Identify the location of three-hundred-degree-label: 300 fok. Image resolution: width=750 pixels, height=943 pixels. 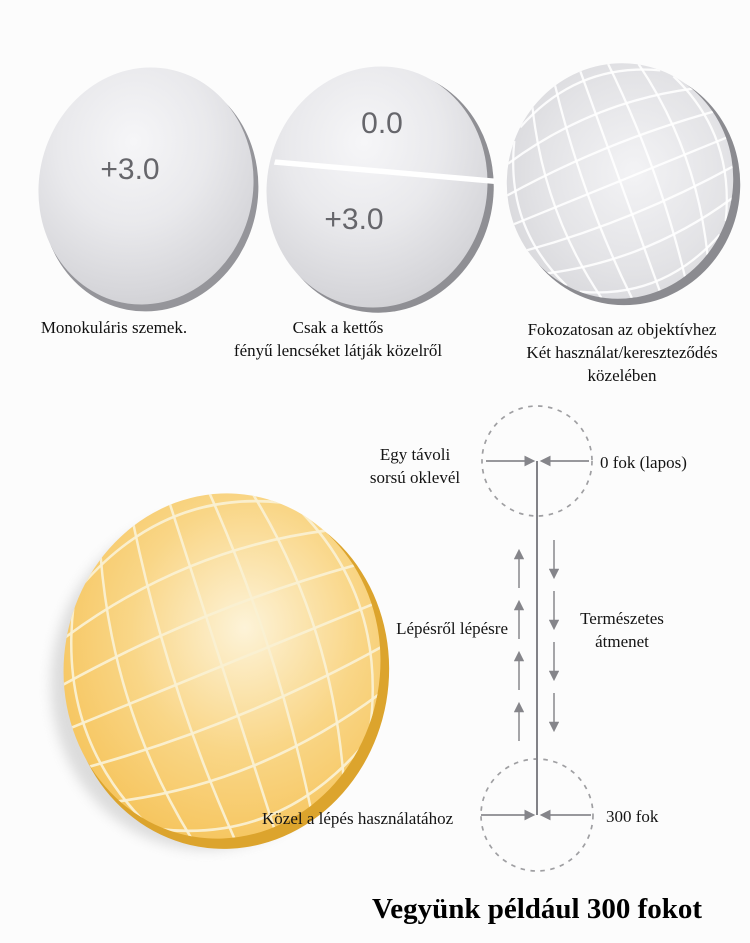
(632, 816).